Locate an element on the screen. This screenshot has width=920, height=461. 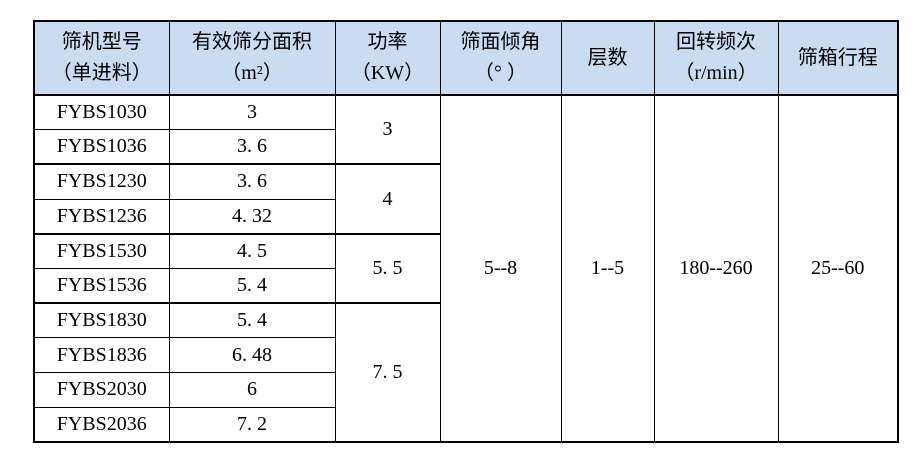
stroke-cell: 25--60 is located at coordinates (838, 268).